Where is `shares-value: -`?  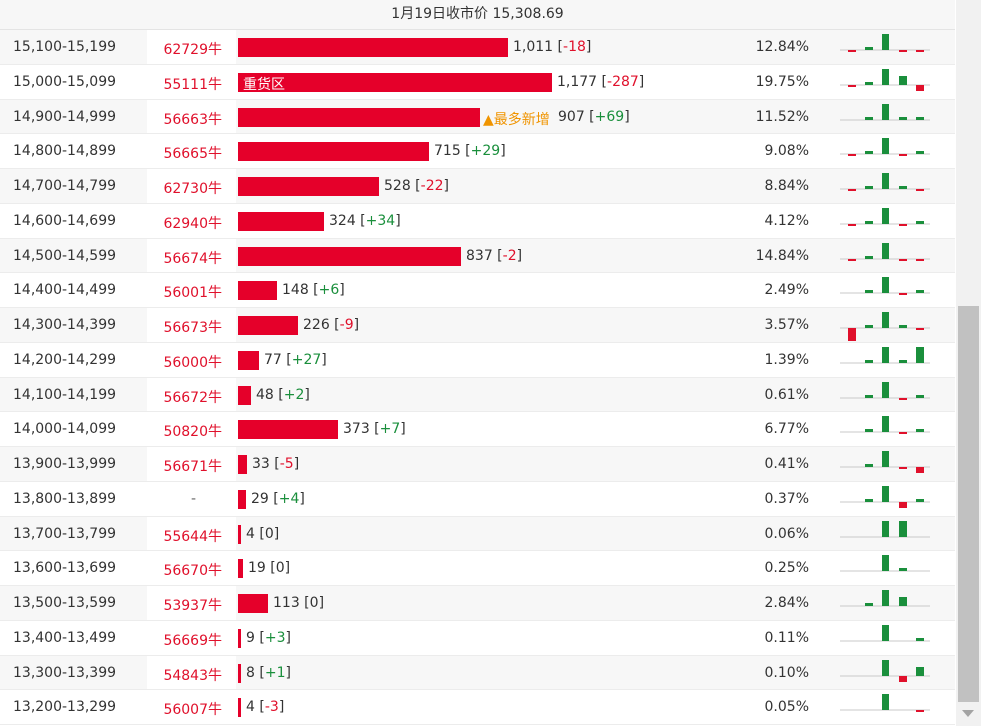
shares-value: - is located at coordinates (193, 498).